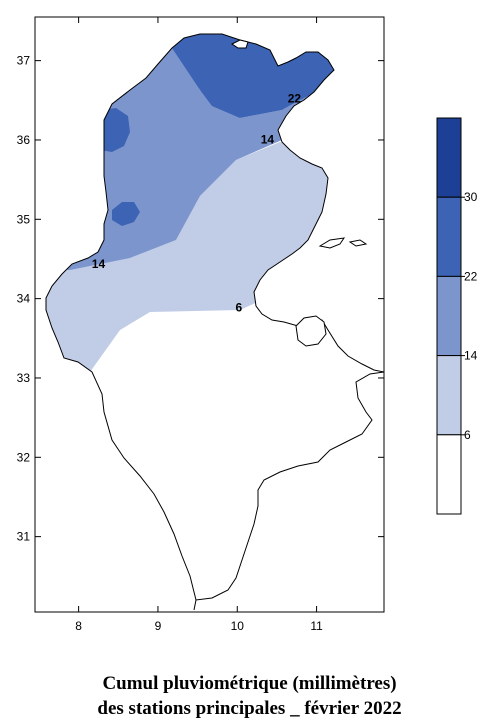  What do you see at coordinates (311, 331) in the screenshot?
I see `djerba-island` at bounding box center [311, 331].